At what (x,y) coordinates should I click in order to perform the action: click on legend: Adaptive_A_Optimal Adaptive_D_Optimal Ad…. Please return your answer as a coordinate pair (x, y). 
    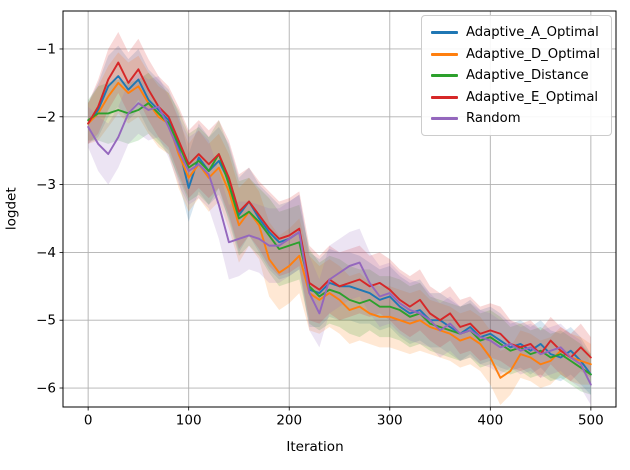
    Looking at the image, I should click on (516, 75).